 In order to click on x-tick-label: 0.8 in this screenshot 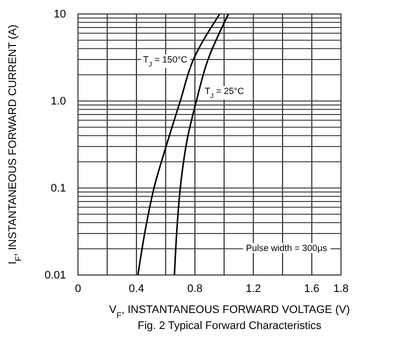, I will do `click(195, 288)`.